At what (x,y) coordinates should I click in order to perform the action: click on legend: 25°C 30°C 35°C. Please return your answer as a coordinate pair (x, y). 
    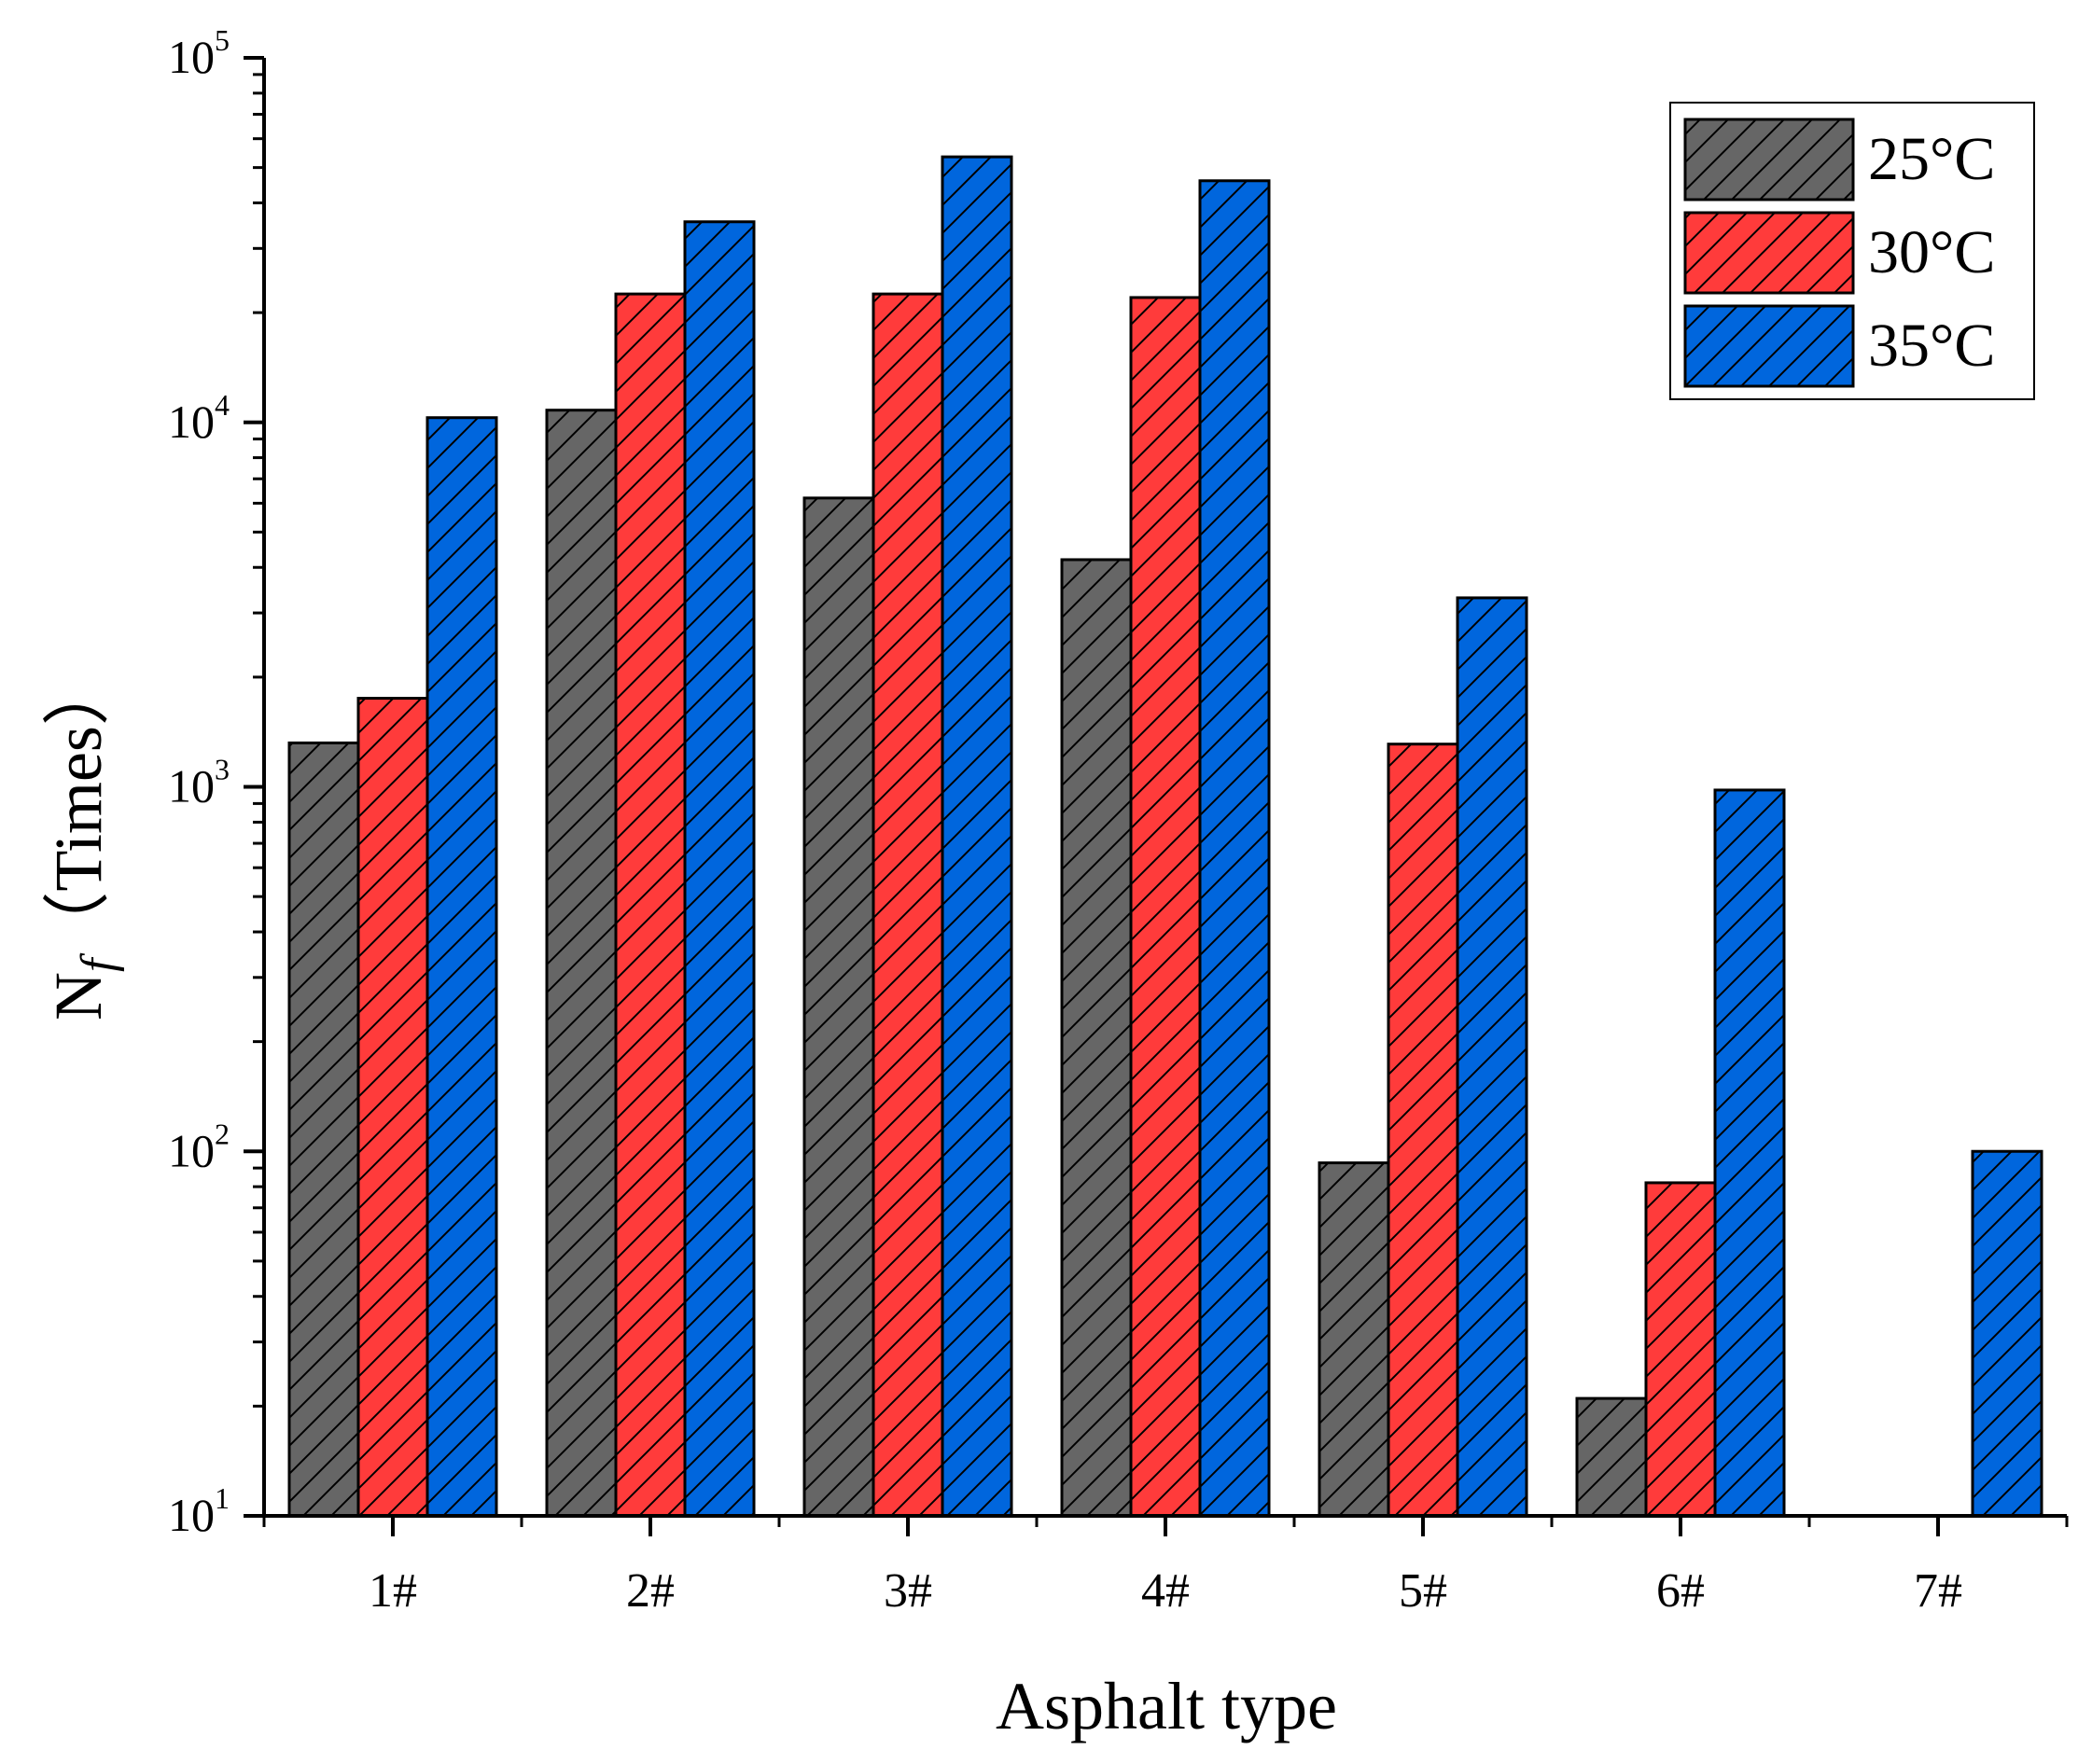
    Looking at the image, I should click on (1852, 251).